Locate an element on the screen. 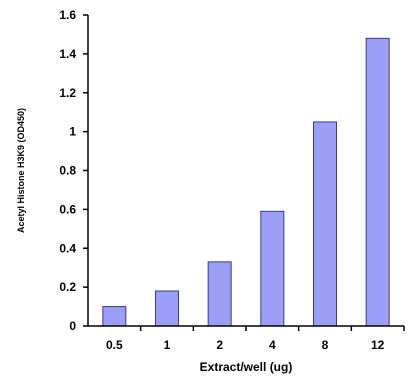 The image size is (409, 378). y-tick-label: 0.6 is located at coordinates (67, 209).